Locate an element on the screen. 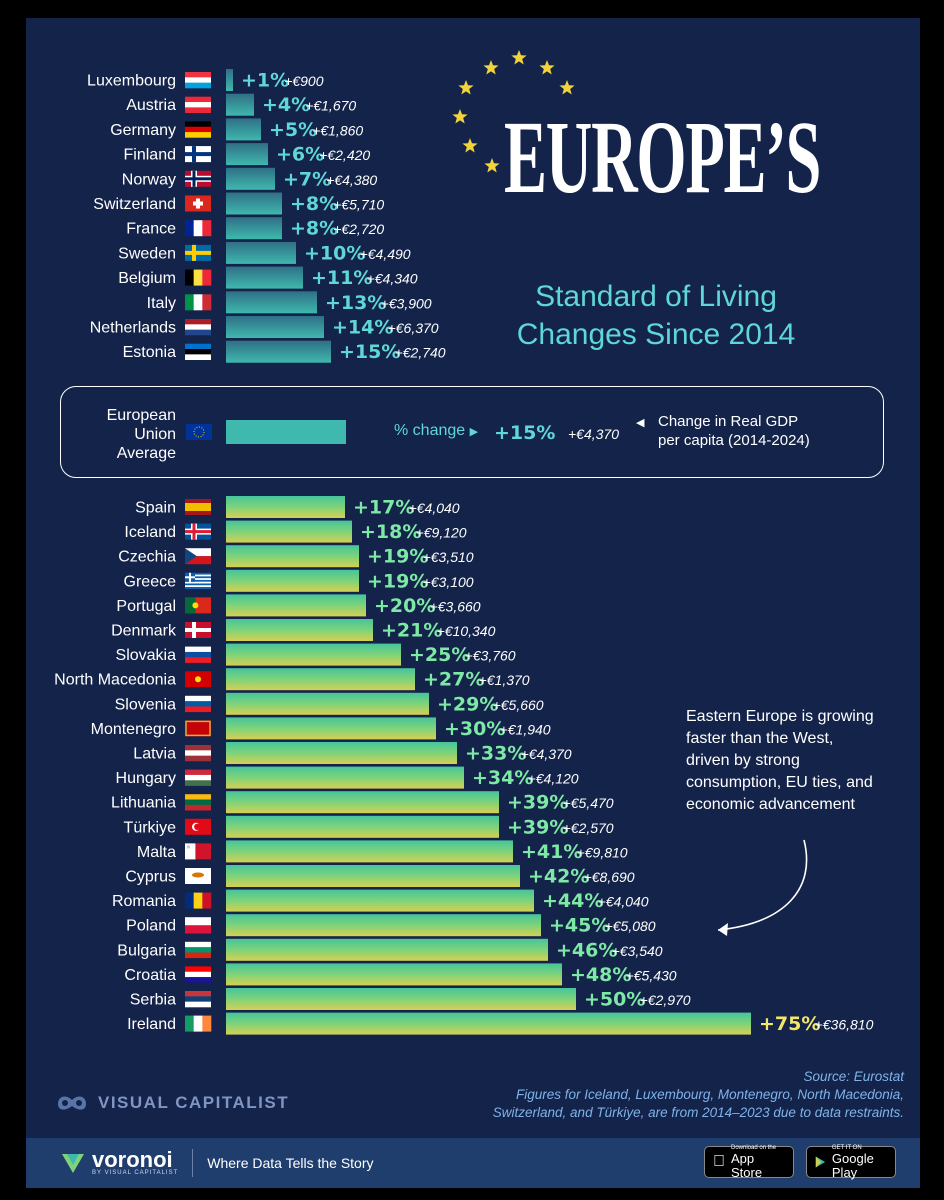 The width and height of the screenshot is (944, 1200). country-label: Cyprus is located at coordinates (150, 877).